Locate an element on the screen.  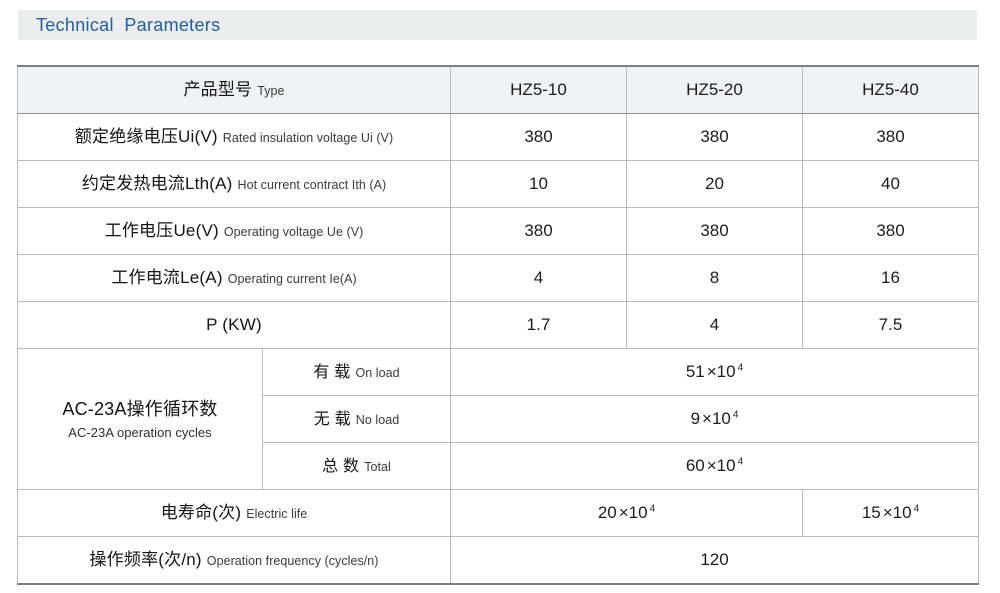
table-row: 电寿命(次) Electric life 20 ×10 4 15 ×10 4 is located at coordinates (498, 513).